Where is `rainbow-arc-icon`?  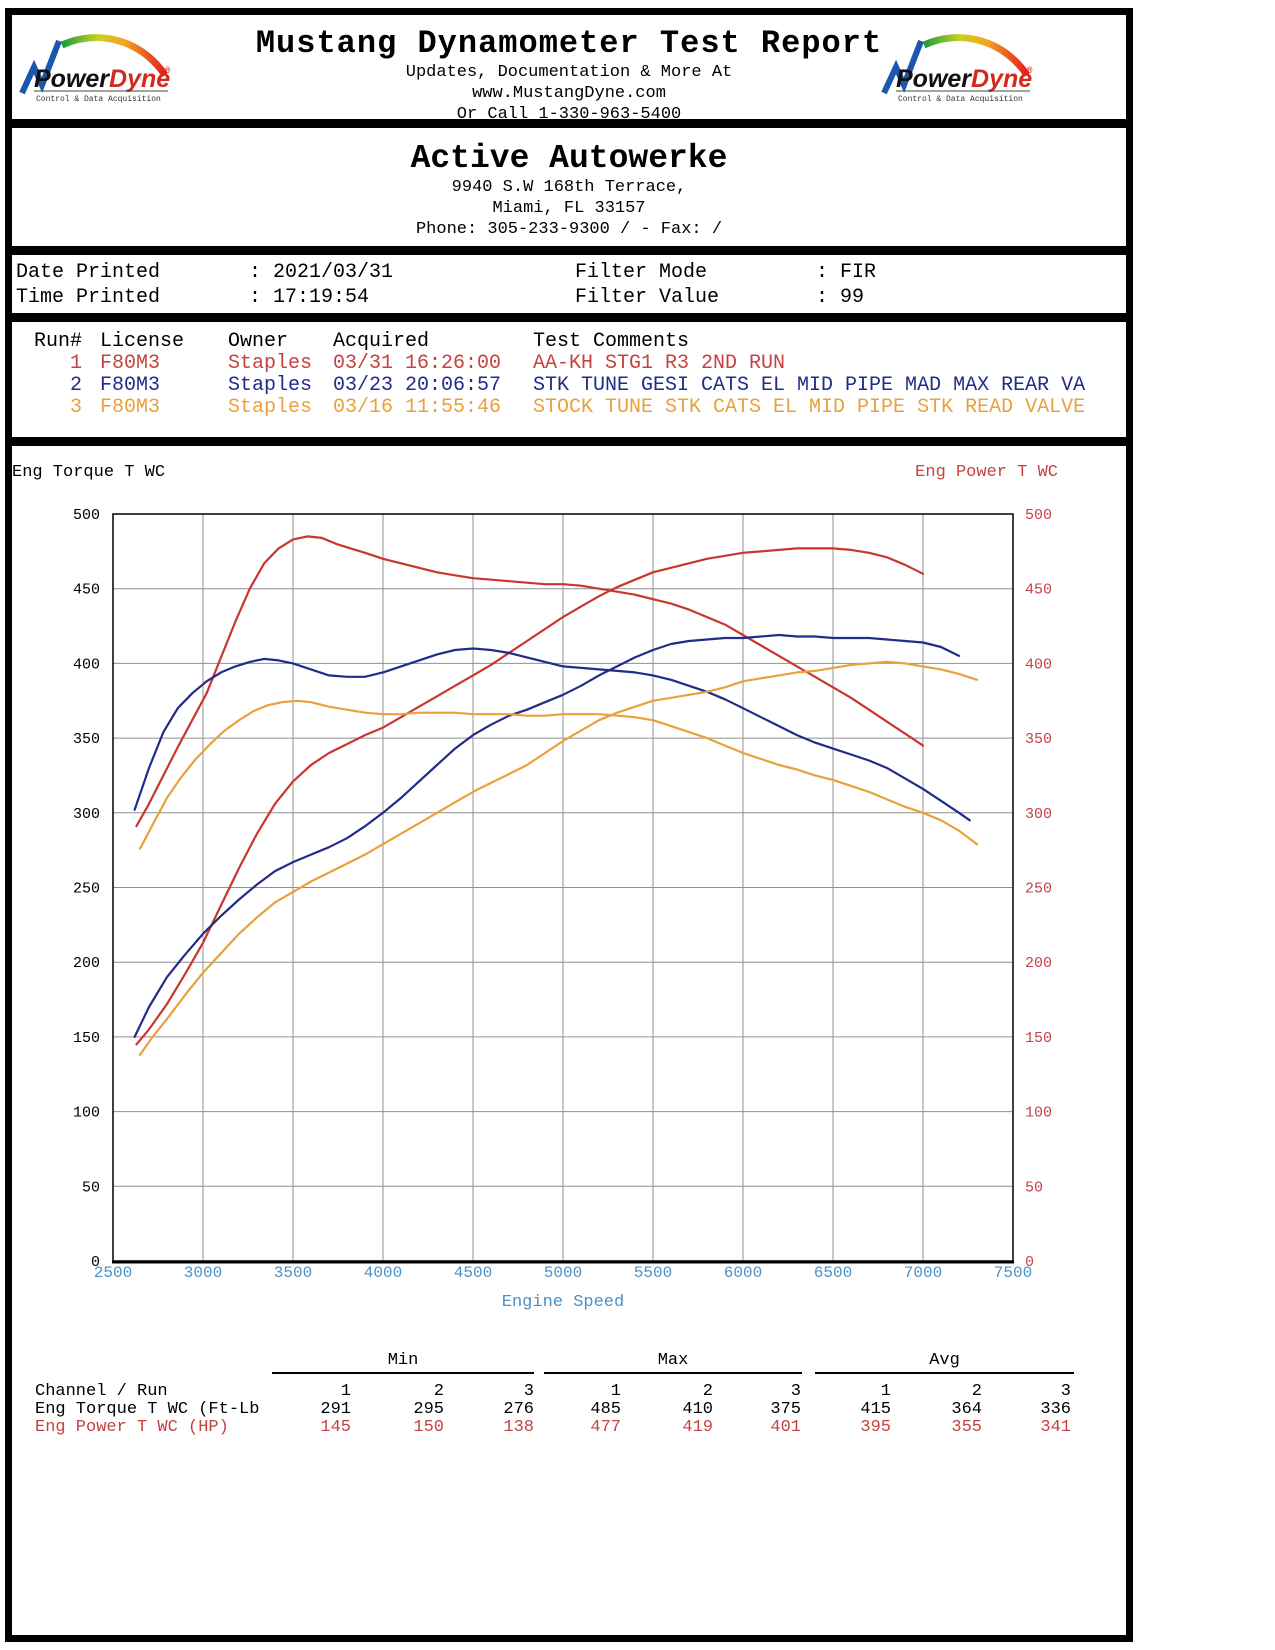
rainbow-arc-icon is located at coordinates (114, 56).